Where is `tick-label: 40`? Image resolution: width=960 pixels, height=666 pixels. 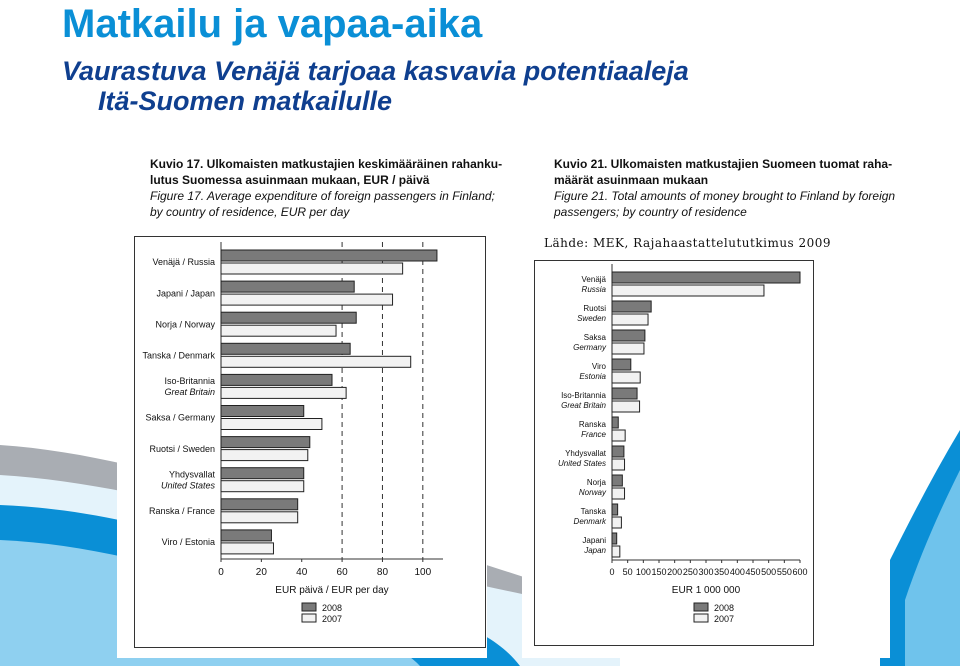
tick-label: 40 is located at coordinates (302, 572).